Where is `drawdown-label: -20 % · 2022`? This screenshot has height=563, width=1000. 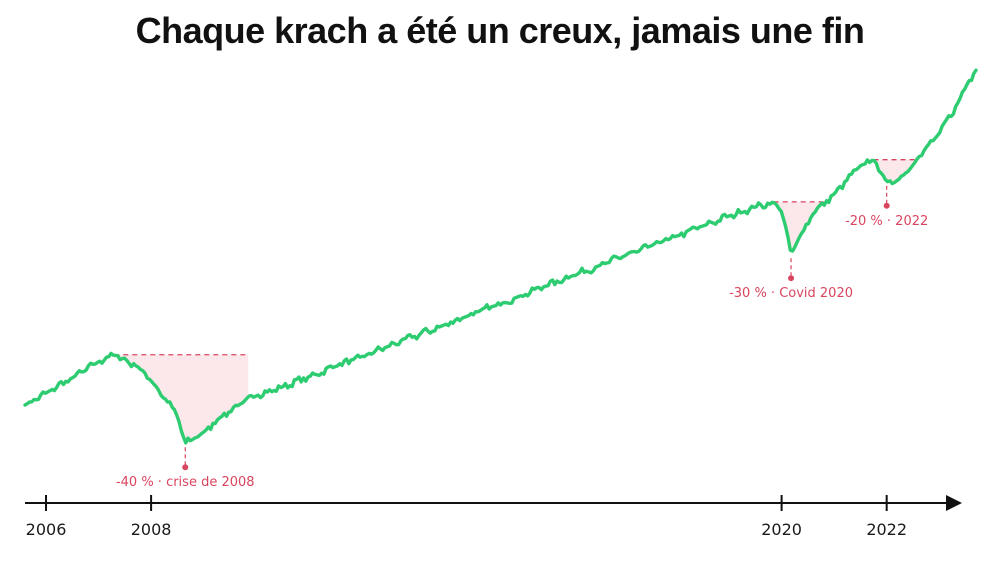 drawdown-label: -20 % · 2022 is located at coordinates (886, 221).